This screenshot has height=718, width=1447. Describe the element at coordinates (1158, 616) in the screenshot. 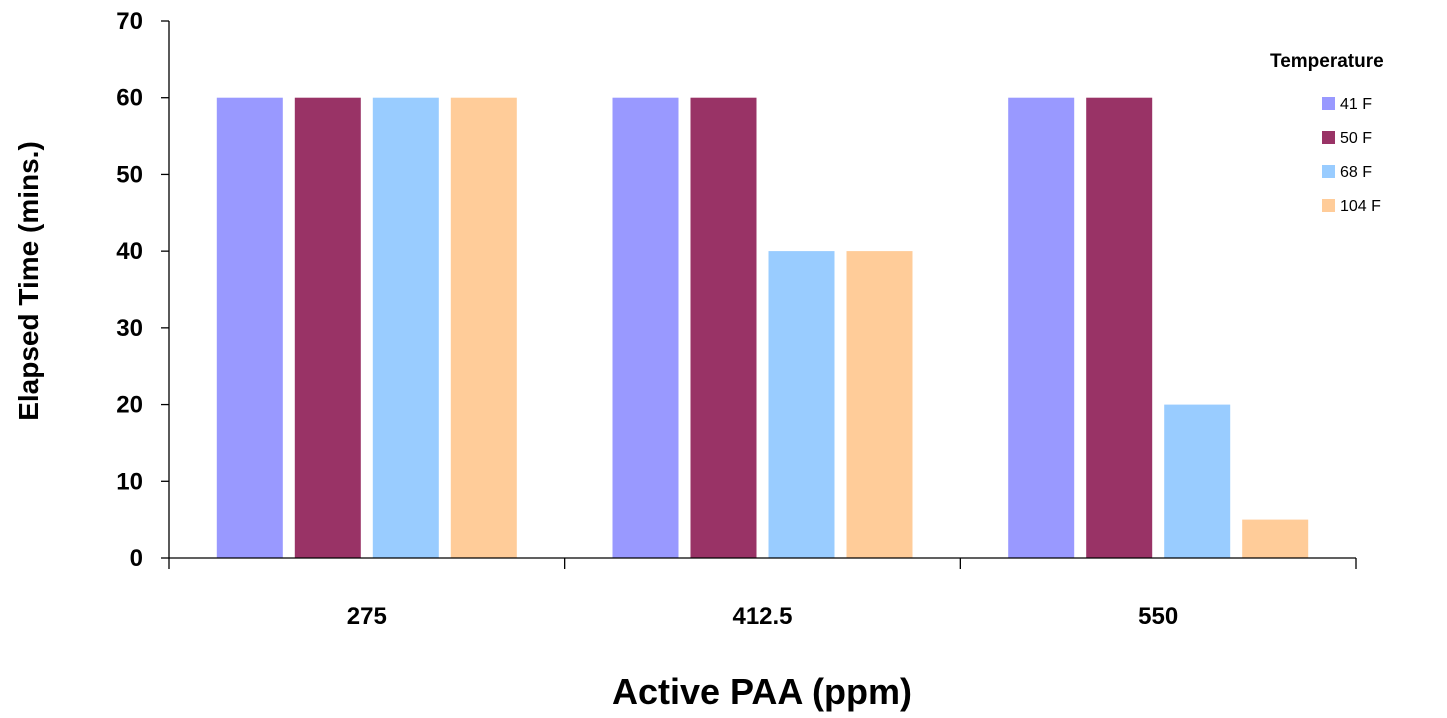

I see `x-tick-label: 550` at that location.